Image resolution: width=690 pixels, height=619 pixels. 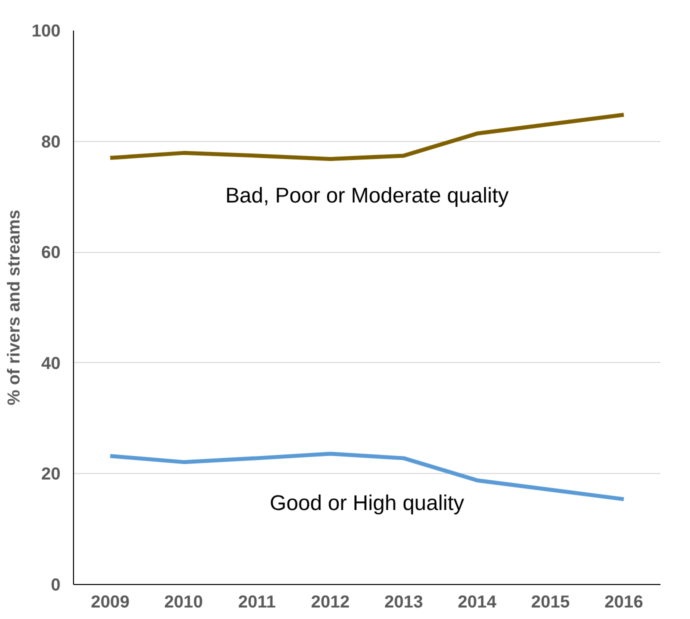 What do you see at coordinates (51, 362) in the screenshot?
I see `y-tick-label: 40` at bounding box center [51, 362].